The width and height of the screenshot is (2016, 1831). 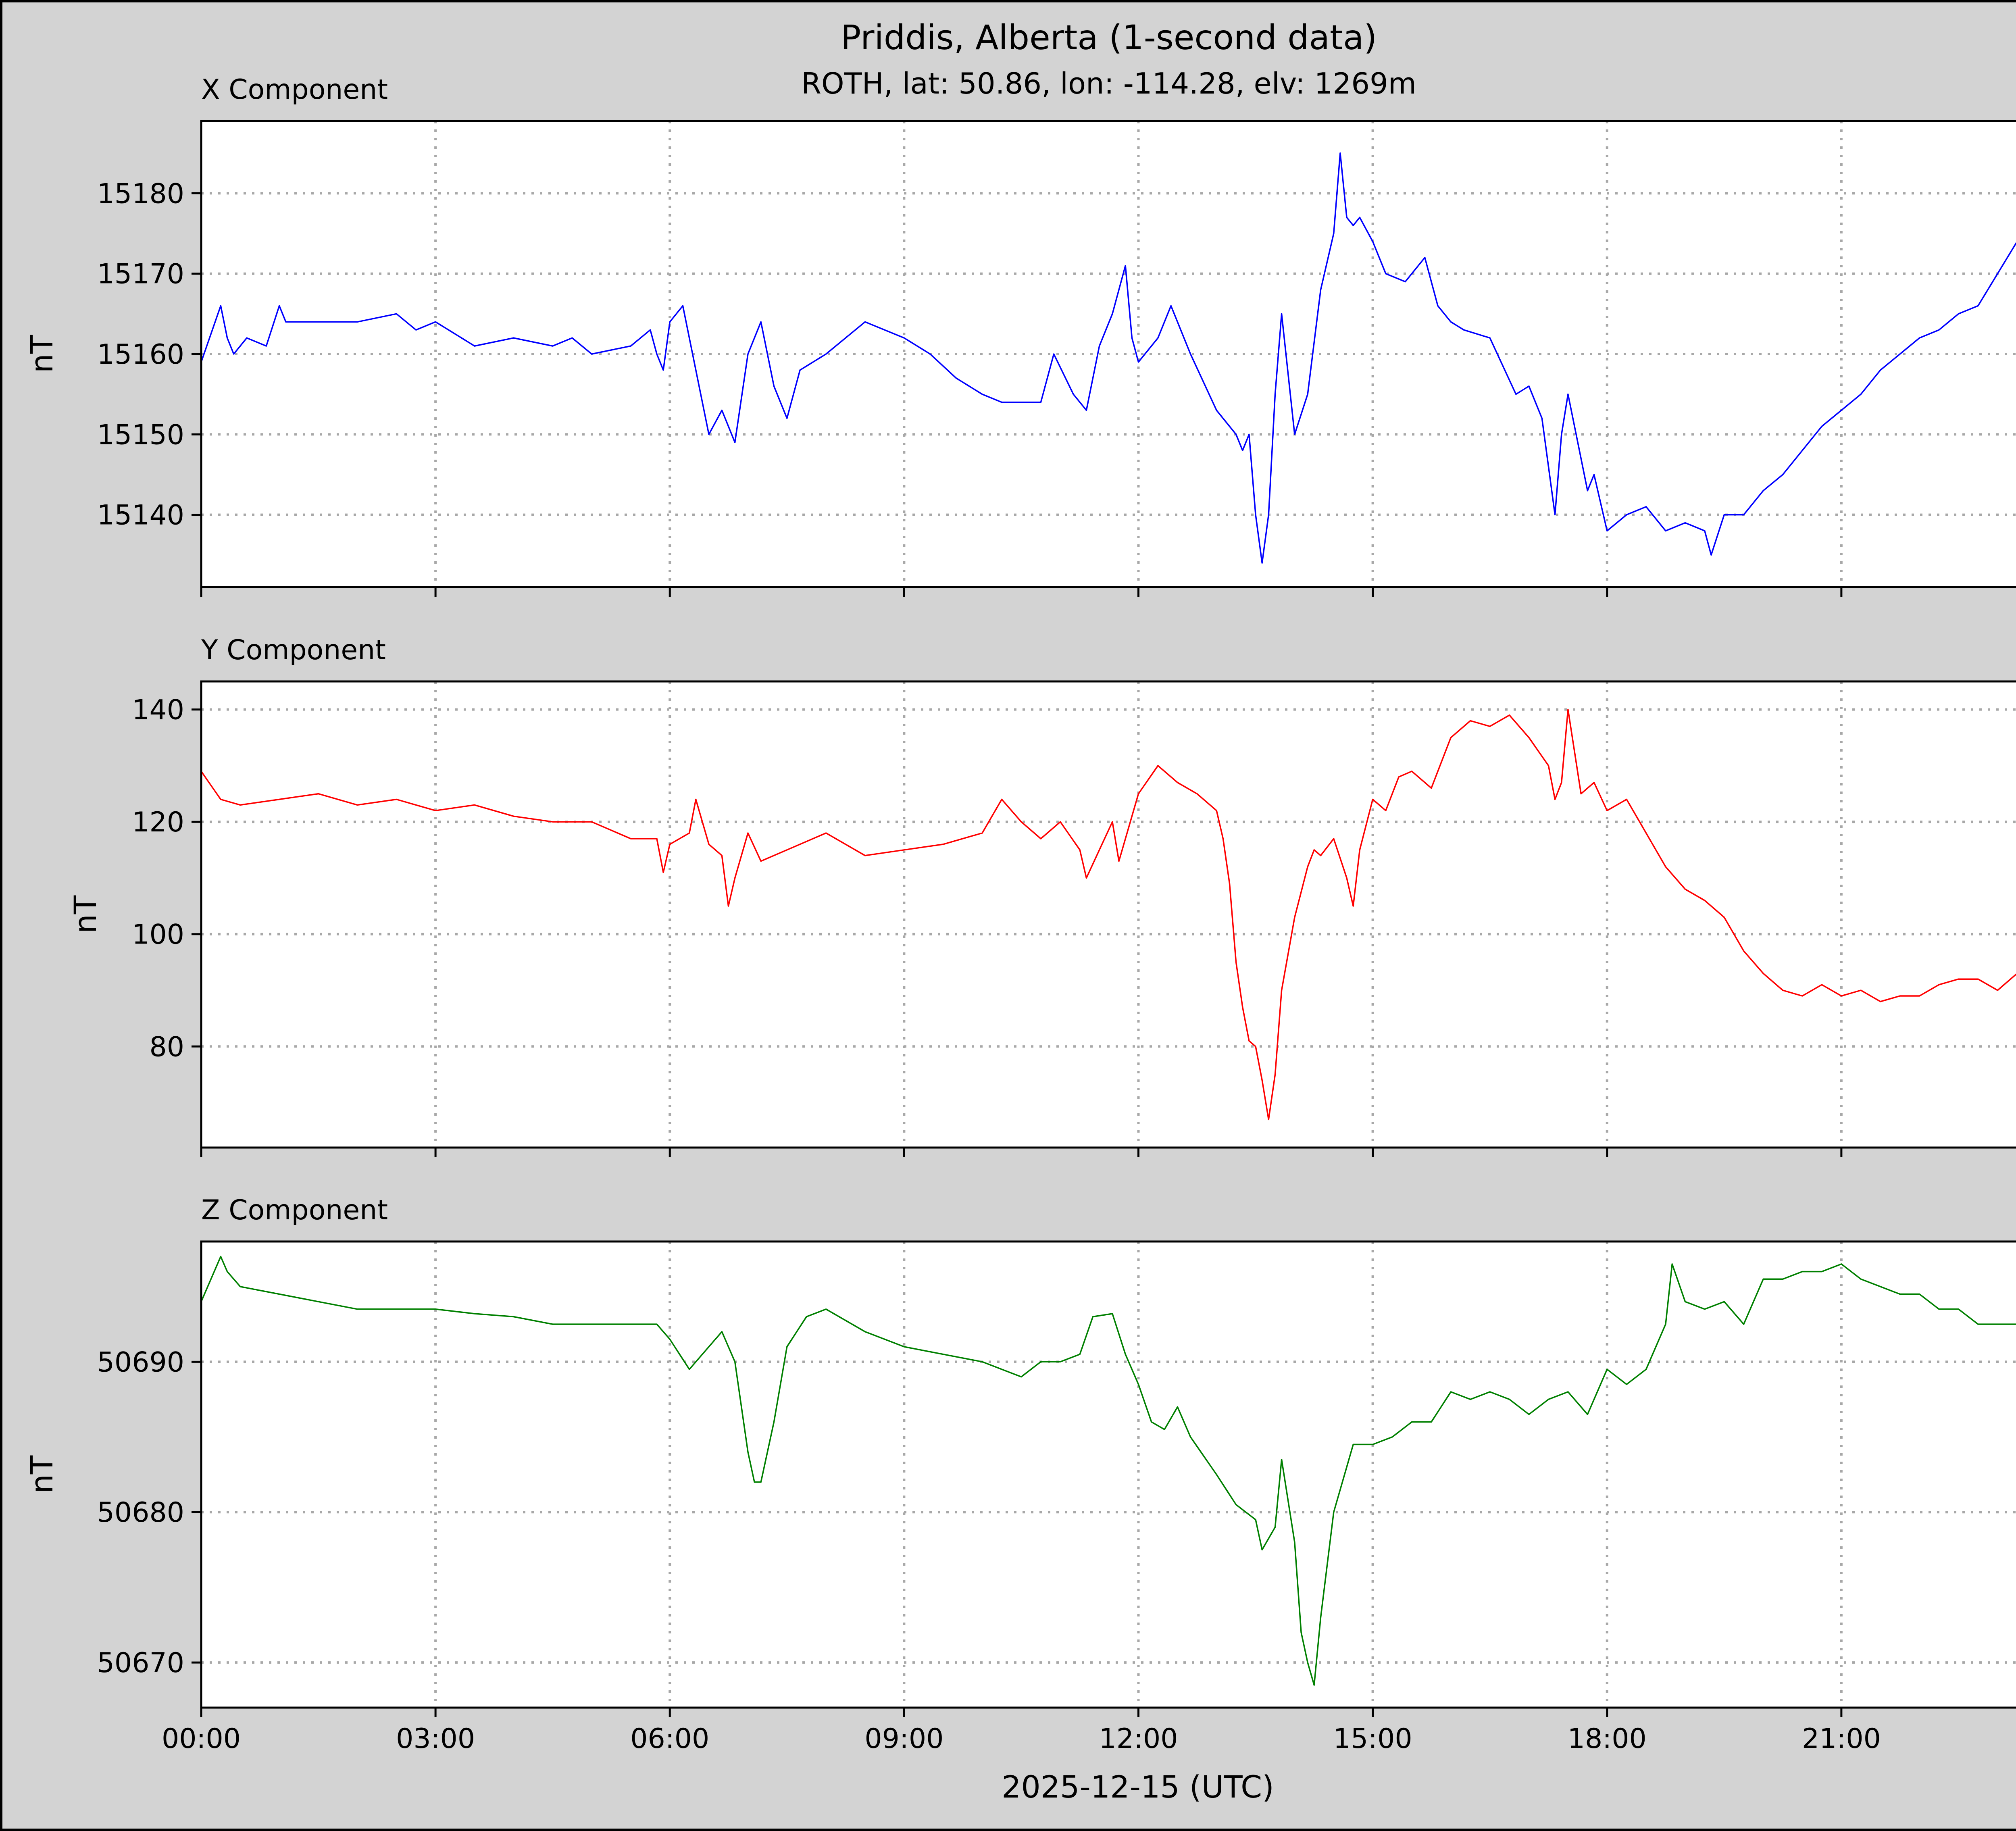 What do you see at coordinates (141, 515) in the screenshot?
I see `y-tick-label: 15140` at bounding box center [141, 515].